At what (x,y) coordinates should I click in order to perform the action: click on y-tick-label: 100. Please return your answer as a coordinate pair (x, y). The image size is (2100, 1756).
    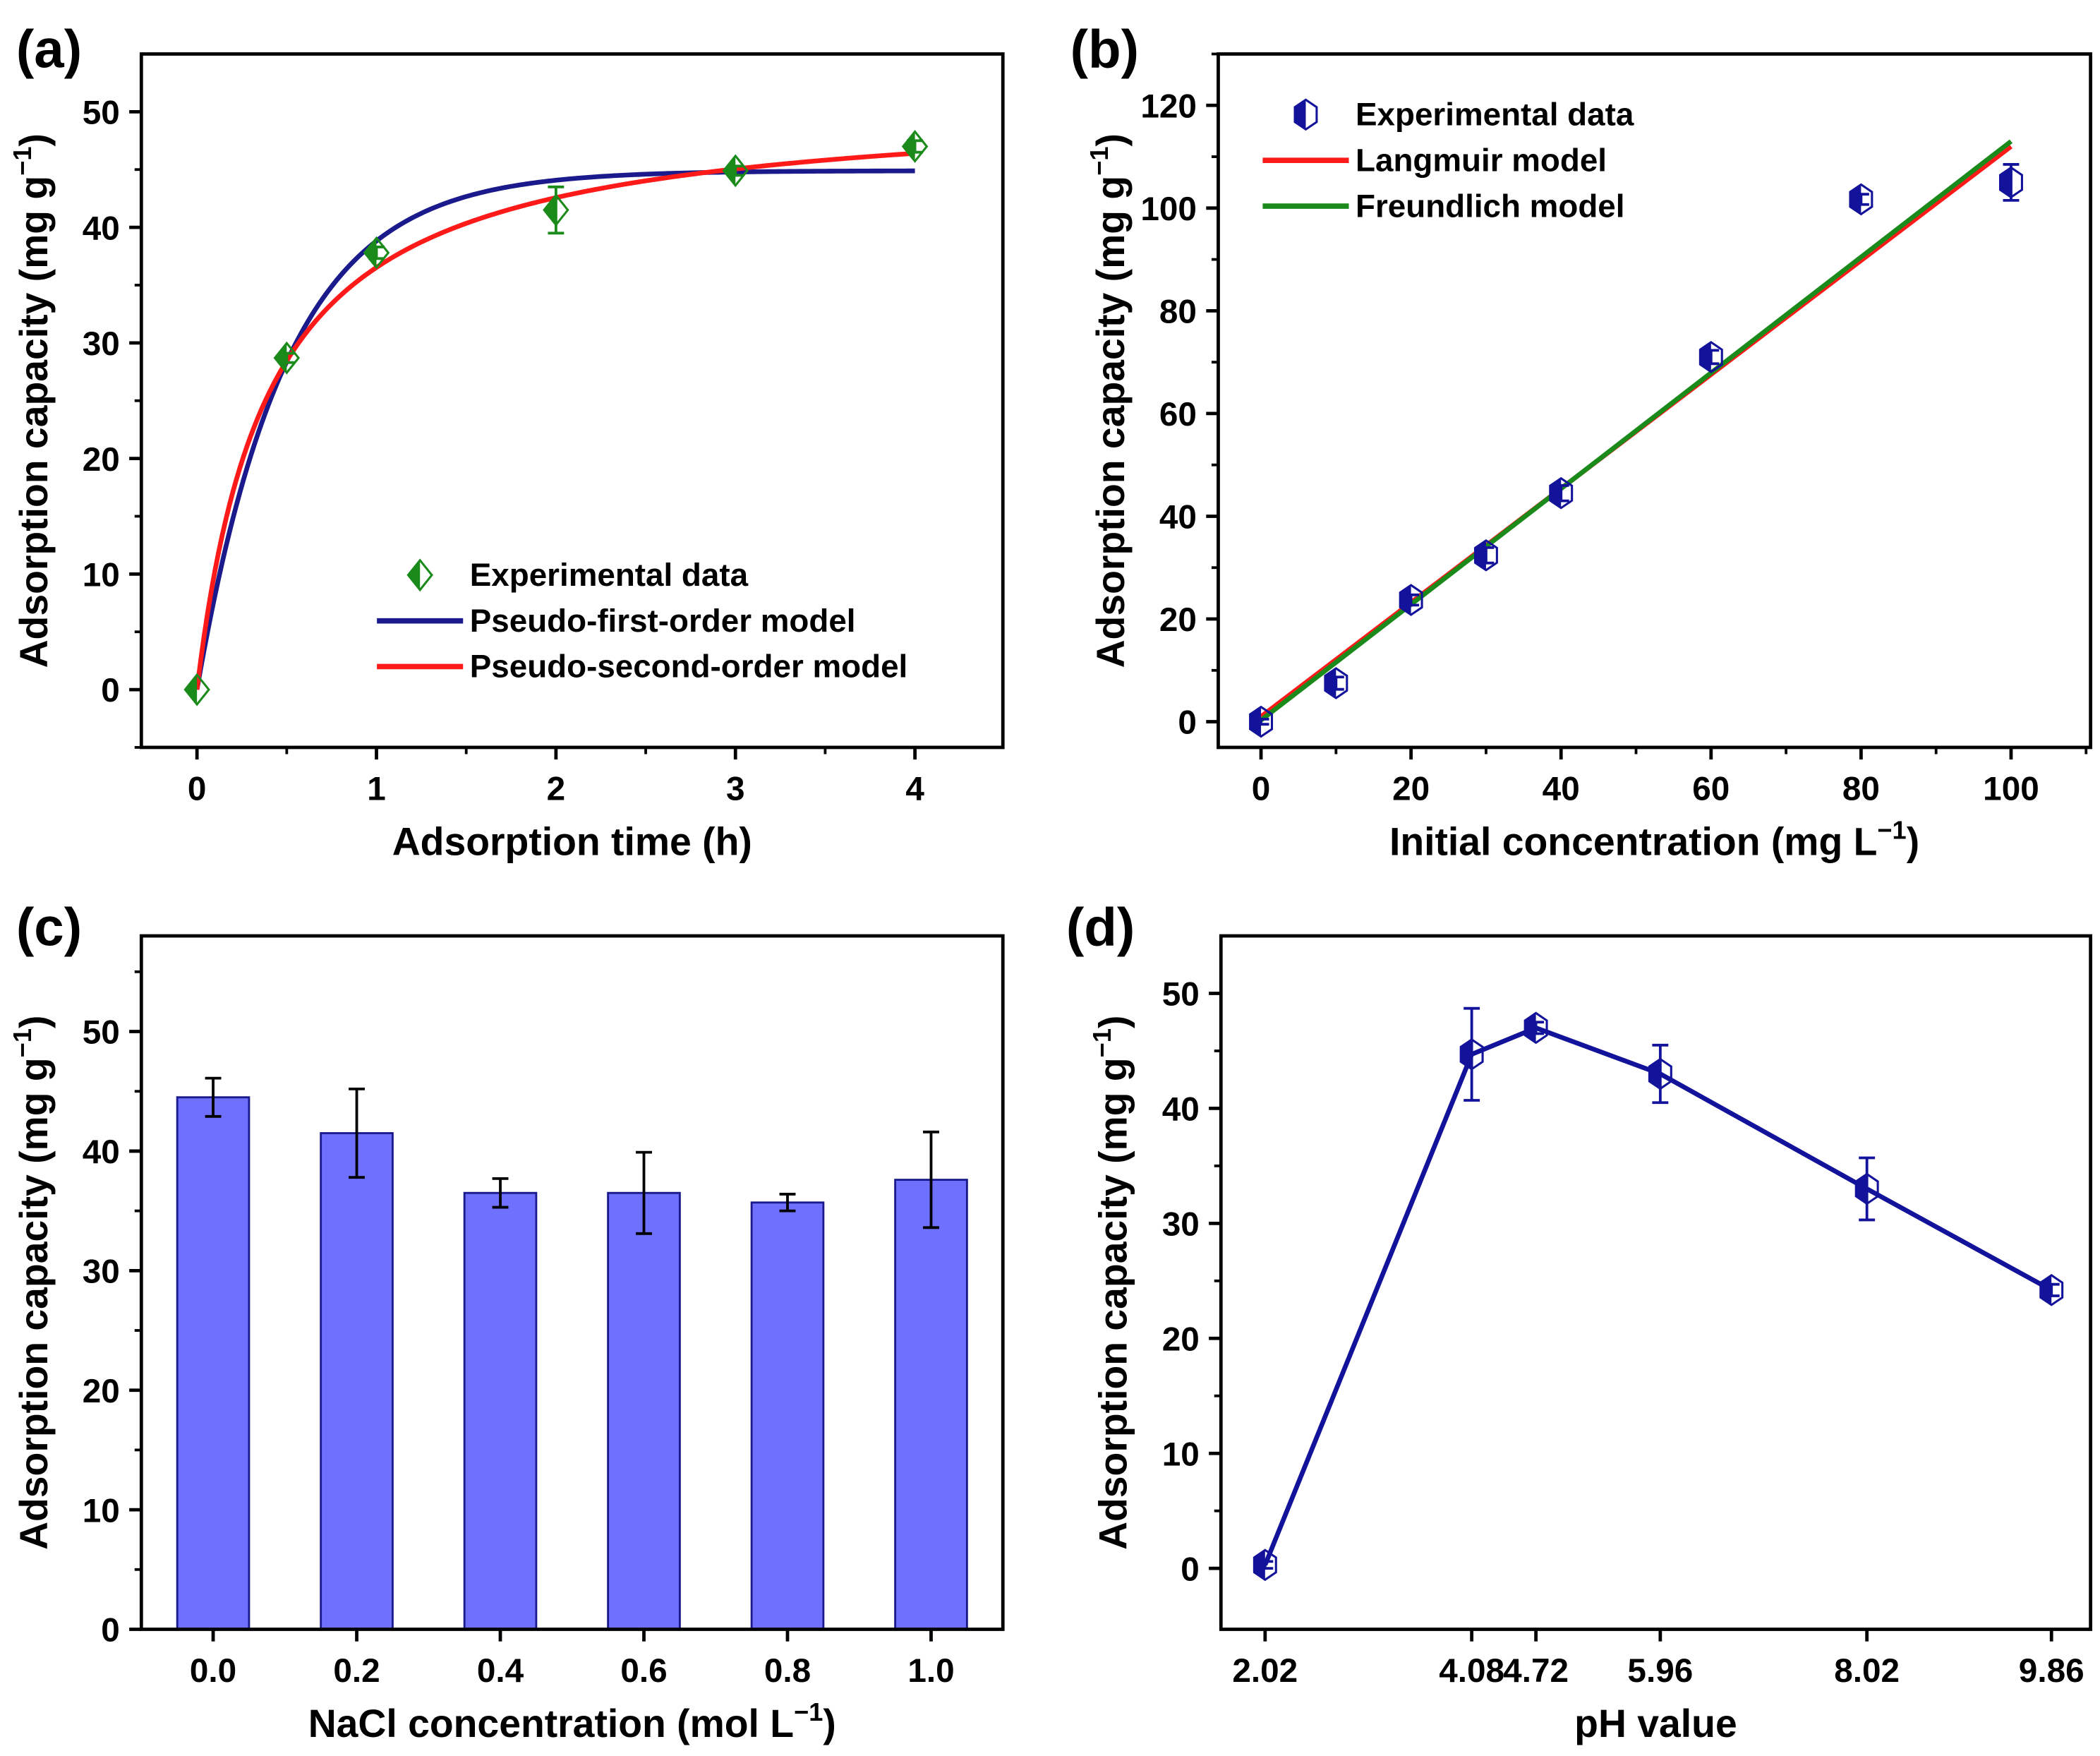
    Looking at the image, I should click on (1168, 209).